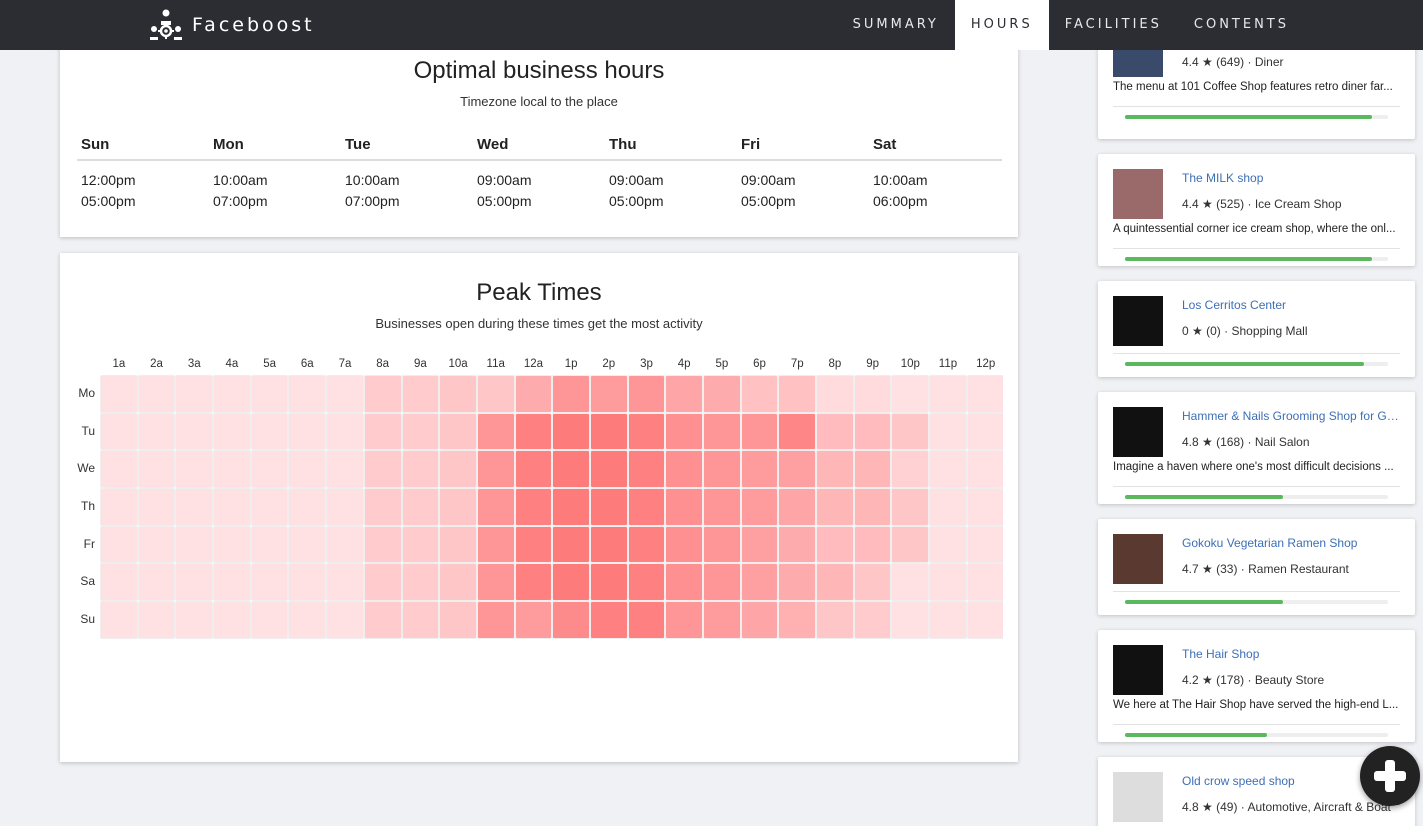  I want to click on place-name-link: Los Cerritos Center, so click(1234, 305).